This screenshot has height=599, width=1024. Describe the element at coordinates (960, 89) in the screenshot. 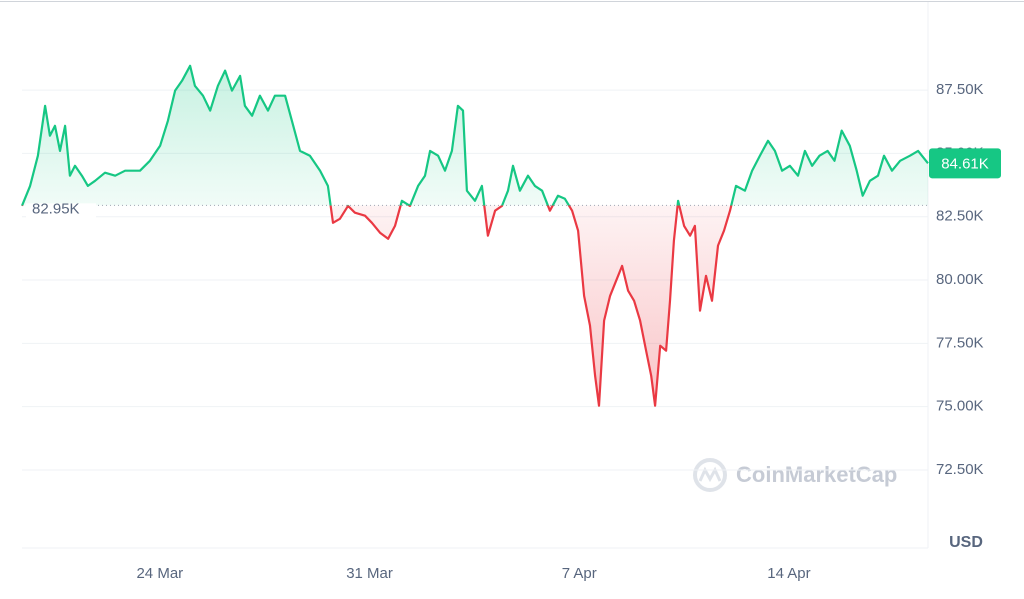

I see `y-tick-label: 87.50K` at that location.